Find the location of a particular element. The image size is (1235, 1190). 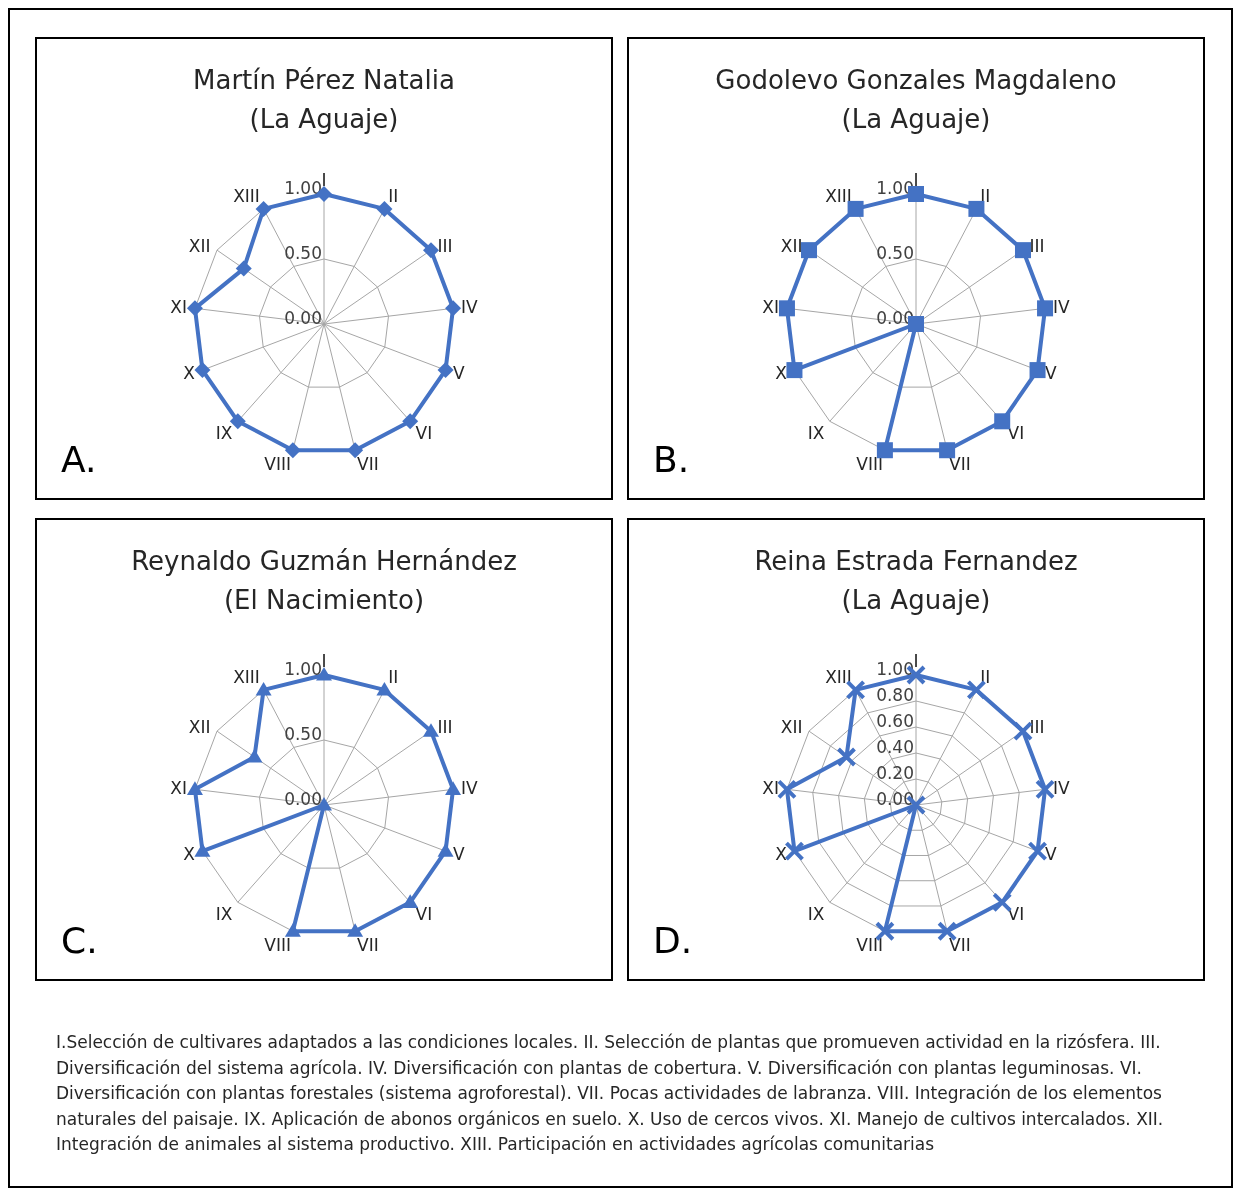

text: C. is located at coordinates (79, 940).